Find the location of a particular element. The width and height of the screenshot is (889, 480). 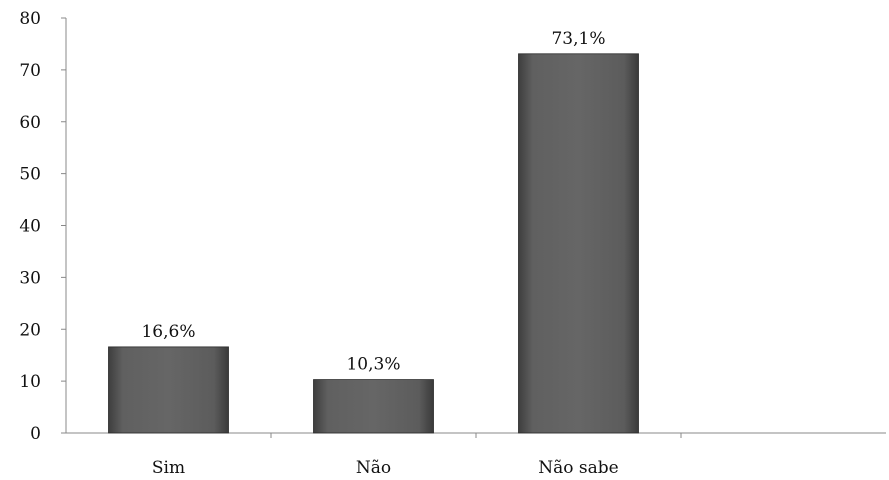

y-tick-label: 50 is located at coordinates (30, 175).